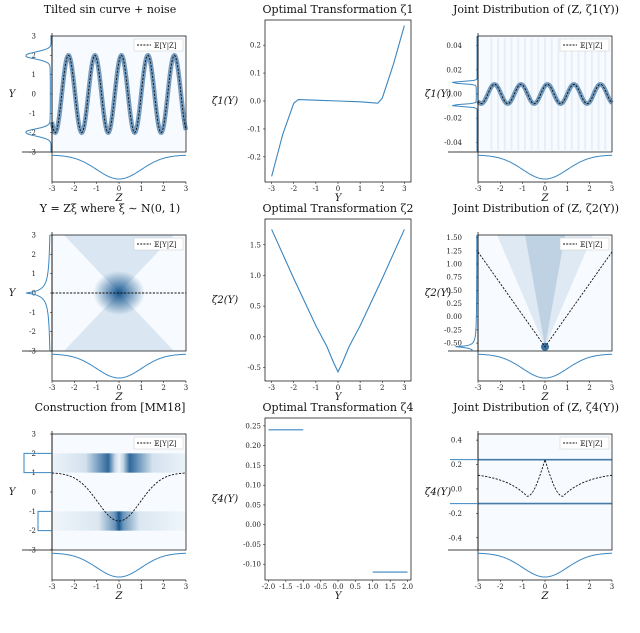 This screenshot has width=640, height=633. What do you see at coordinates (255, 307) in the screenshot?
I see `y-tick-label: 0.5` at bounding box center [255, 307].